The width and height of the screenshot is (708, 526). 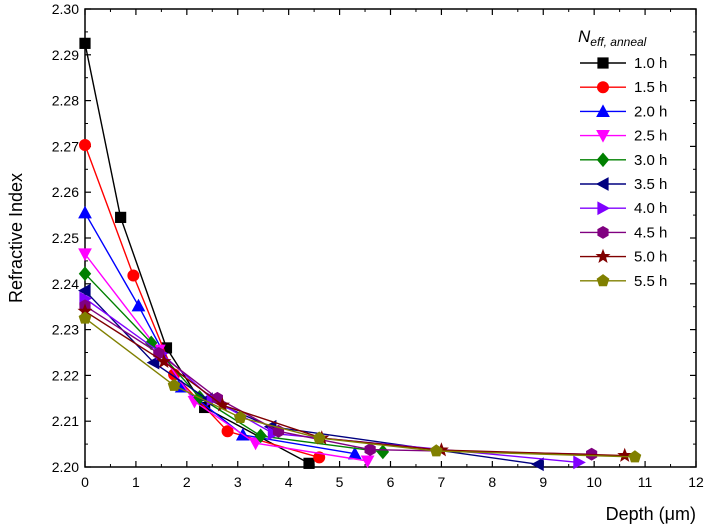 I want to click on y-axis-title: Refractive Index, so click(x=16, y=238).